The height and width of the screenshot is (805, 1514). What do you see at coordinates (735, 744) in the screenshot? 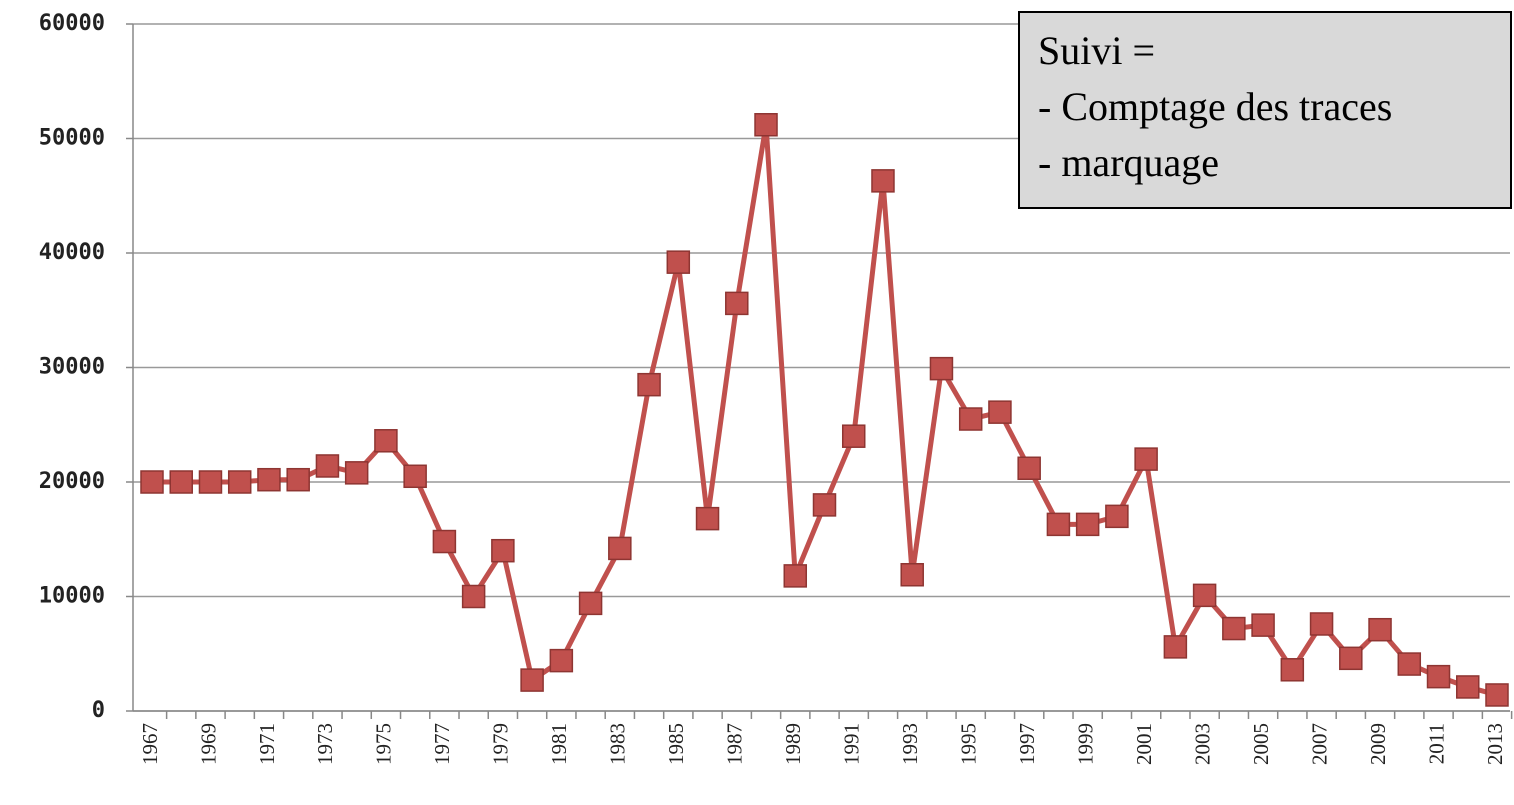
I see `x-tick-label: 1987` at bounding box center [735, 744].